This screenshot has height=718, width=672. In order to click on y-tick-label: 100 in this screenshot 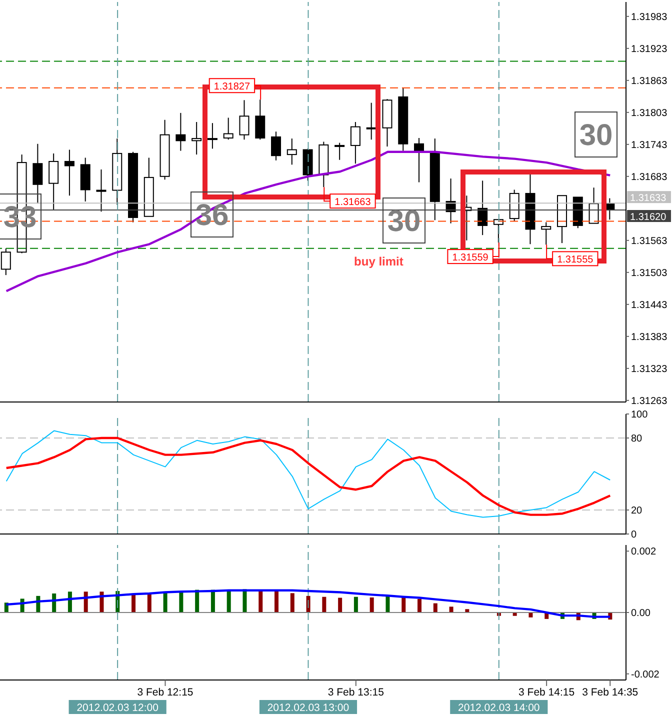, I will do `click(639, 415)`.